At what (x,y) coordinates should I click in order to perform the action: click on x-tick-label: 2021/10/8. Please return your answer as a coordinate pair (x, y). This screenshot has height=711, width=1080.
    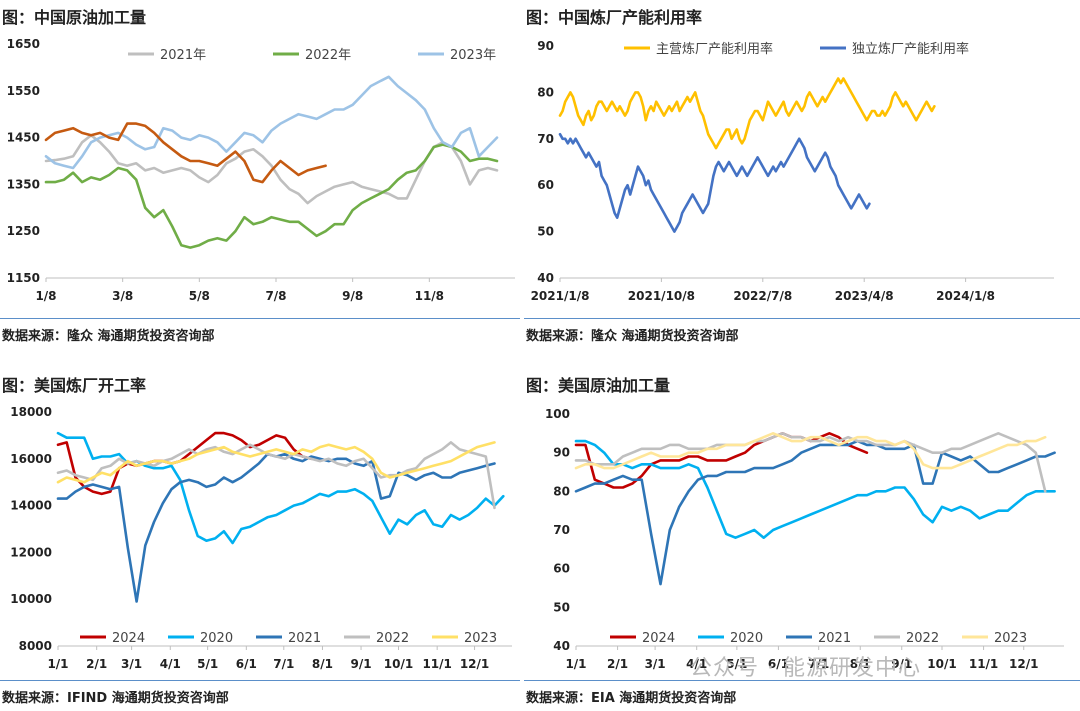
    Looking at the image, I should click on (661, 296).